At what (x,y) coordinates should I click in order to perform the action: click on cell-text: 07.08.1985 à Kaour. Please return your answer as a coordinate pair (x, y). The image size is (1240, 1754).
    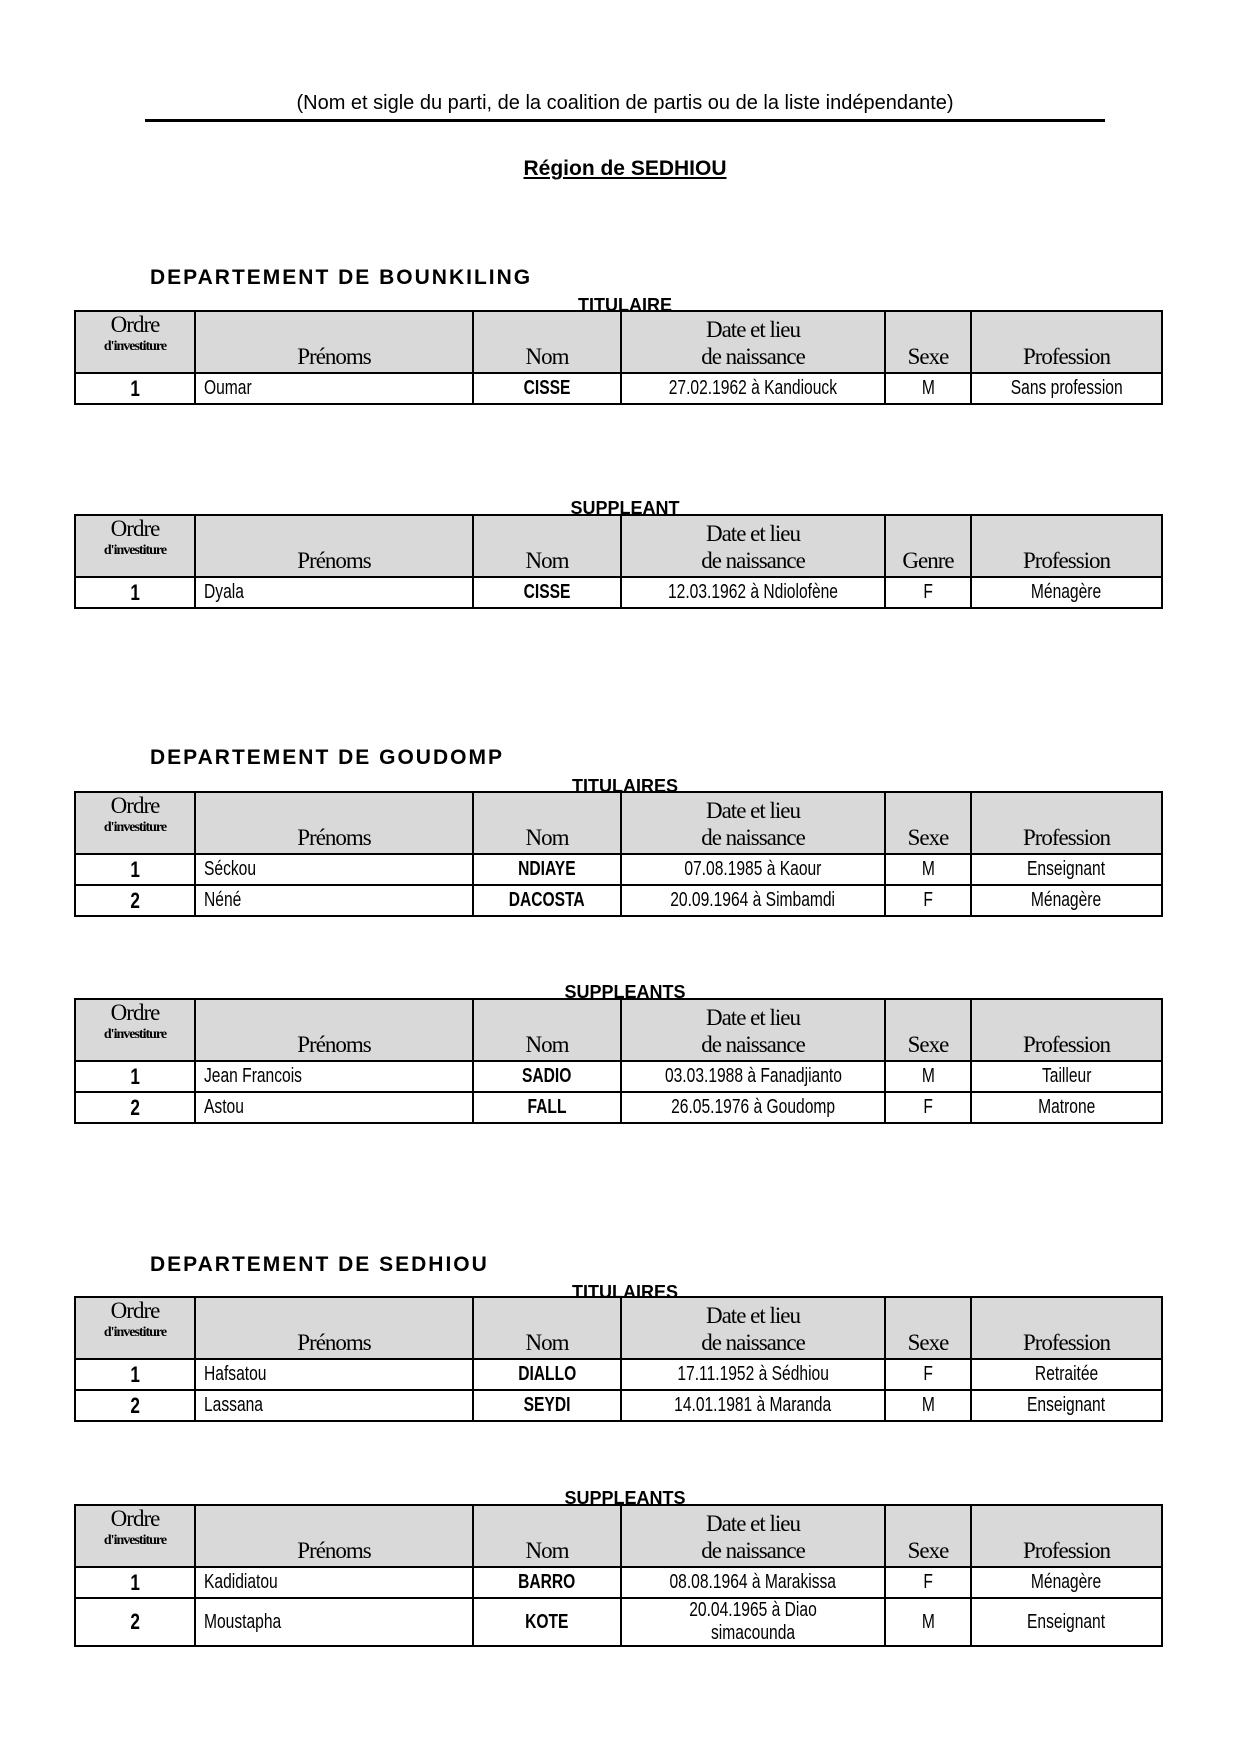
    Looking at the image, I should click on (753, 869).